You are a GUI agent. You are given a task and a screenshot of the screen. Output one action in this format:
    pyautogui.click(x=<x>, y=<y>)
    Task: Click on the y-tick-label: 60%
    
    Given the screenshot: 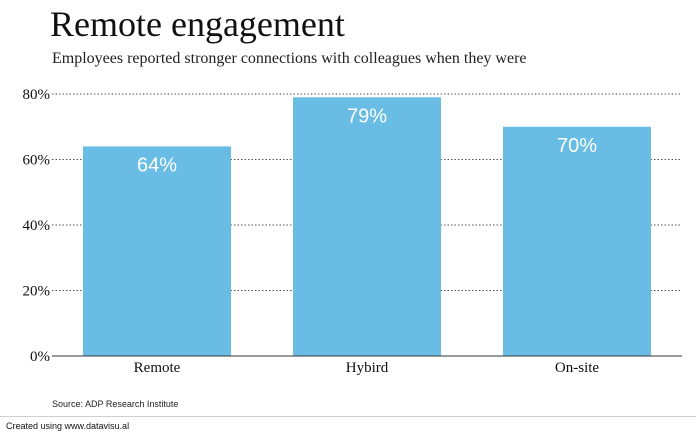 What is the action you would take?
    pyautogui.click(x=37, y=161)
    